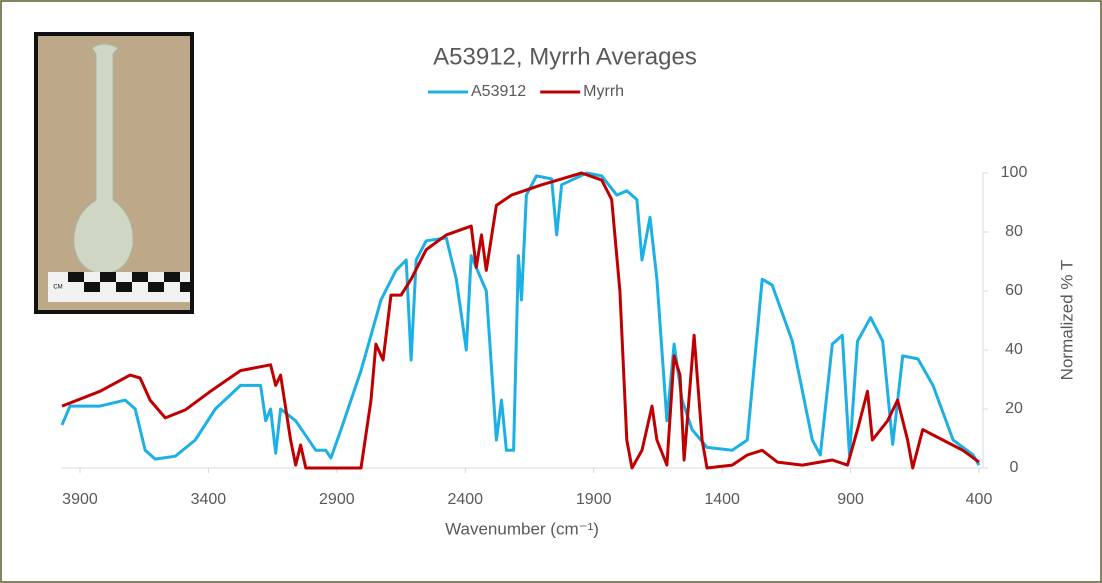  I want to click on x-tick-label: 1900, so click(594, 499).